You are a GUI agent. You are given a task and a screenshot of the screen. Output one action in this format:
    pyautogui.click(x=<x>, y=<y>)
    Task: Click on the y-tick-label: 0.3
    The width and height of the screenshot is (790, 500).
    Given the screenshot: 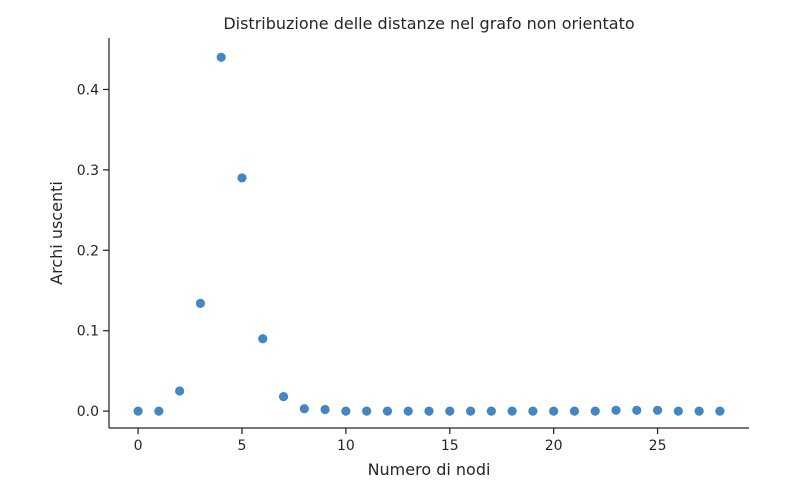 What is the action you would take?
    pyautogui.click(x=88, y=171)
    